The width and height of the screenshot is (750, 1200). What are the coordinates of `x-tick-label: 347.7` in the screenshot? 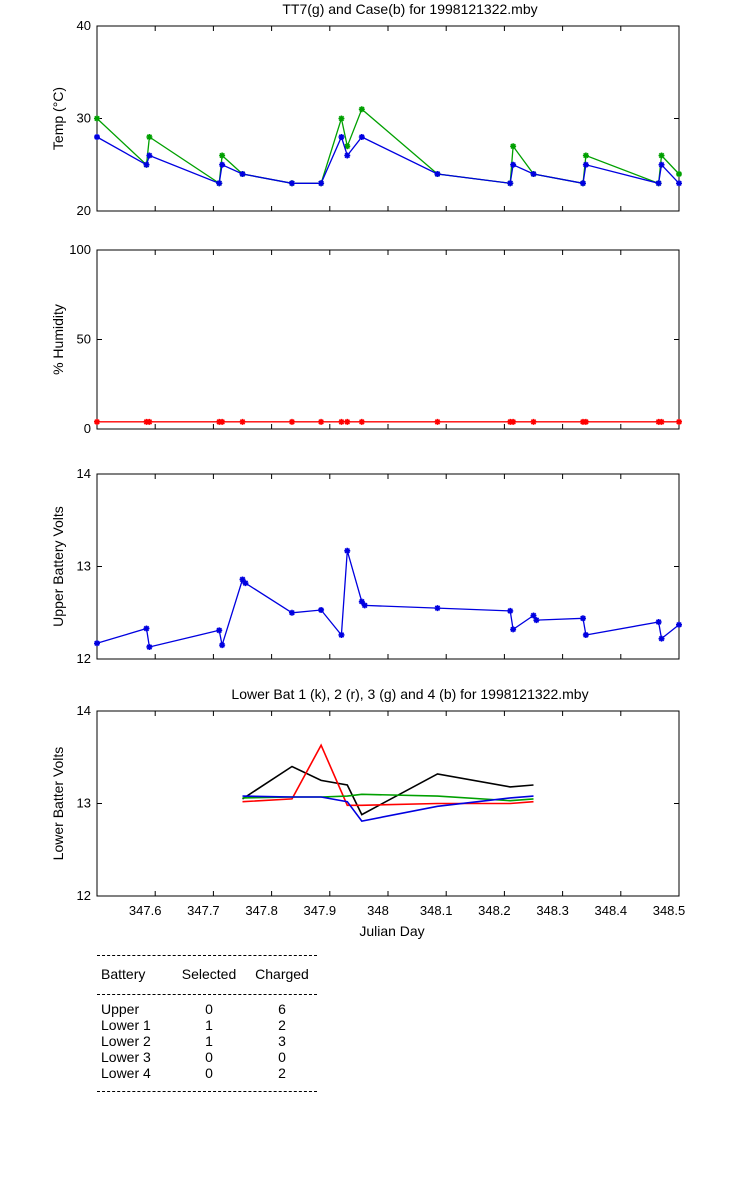 It's located at (203, 910).